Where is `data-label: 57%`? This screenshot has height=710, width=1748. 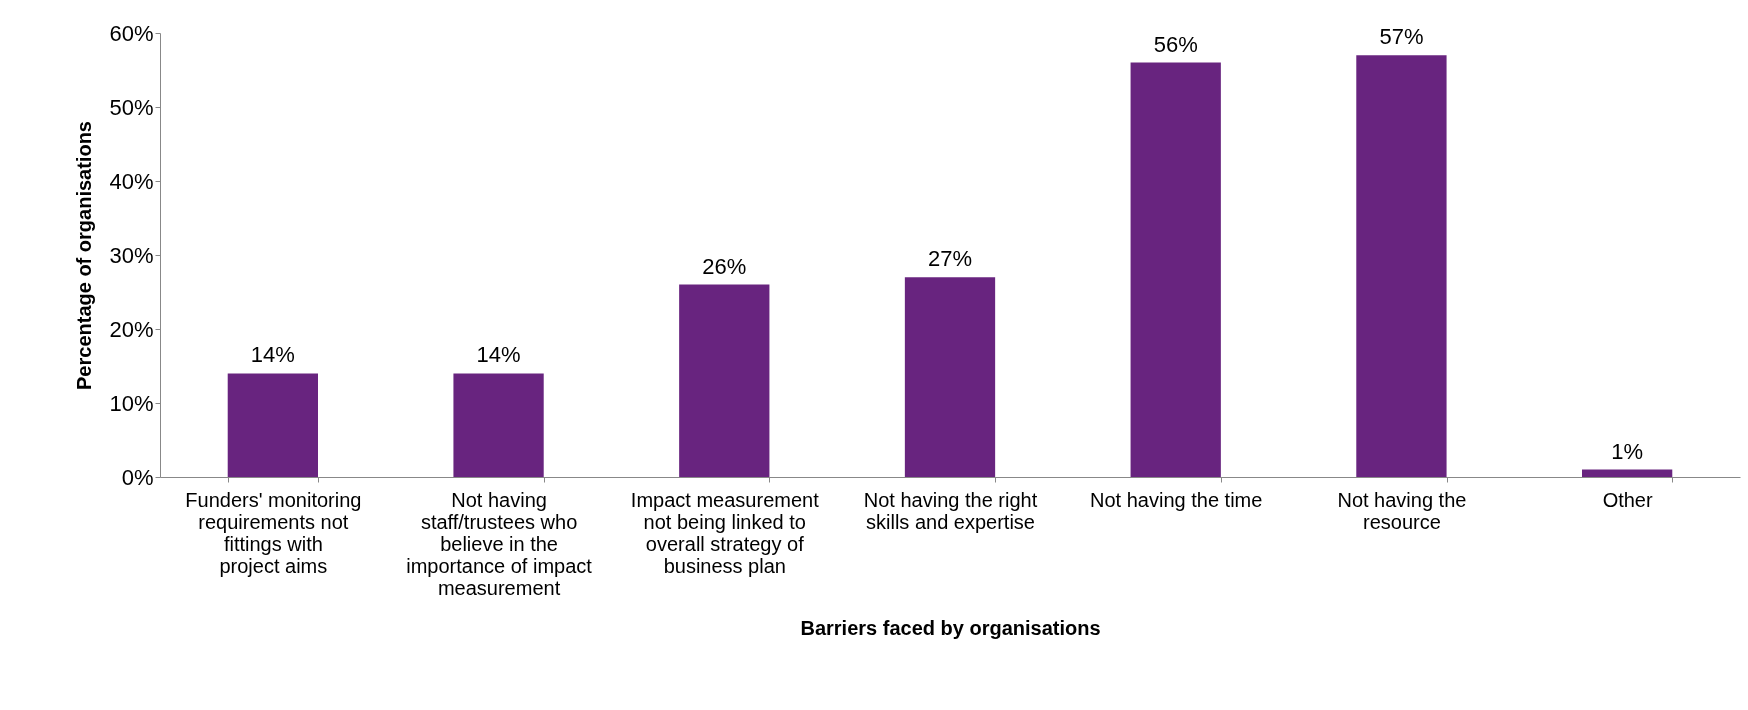 data-label: 57% is located at coordinates (1401, 37).